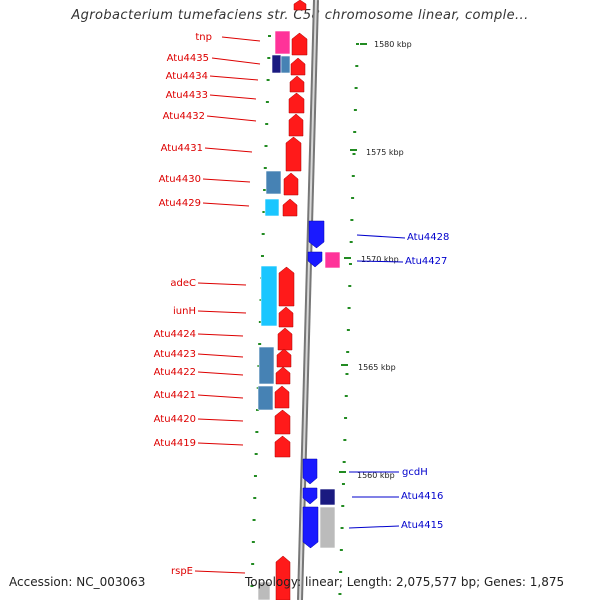 Image resolution: width=600 pixels, height=600 pixels. I want to click on gene-label: adeC, so click(183, 283).